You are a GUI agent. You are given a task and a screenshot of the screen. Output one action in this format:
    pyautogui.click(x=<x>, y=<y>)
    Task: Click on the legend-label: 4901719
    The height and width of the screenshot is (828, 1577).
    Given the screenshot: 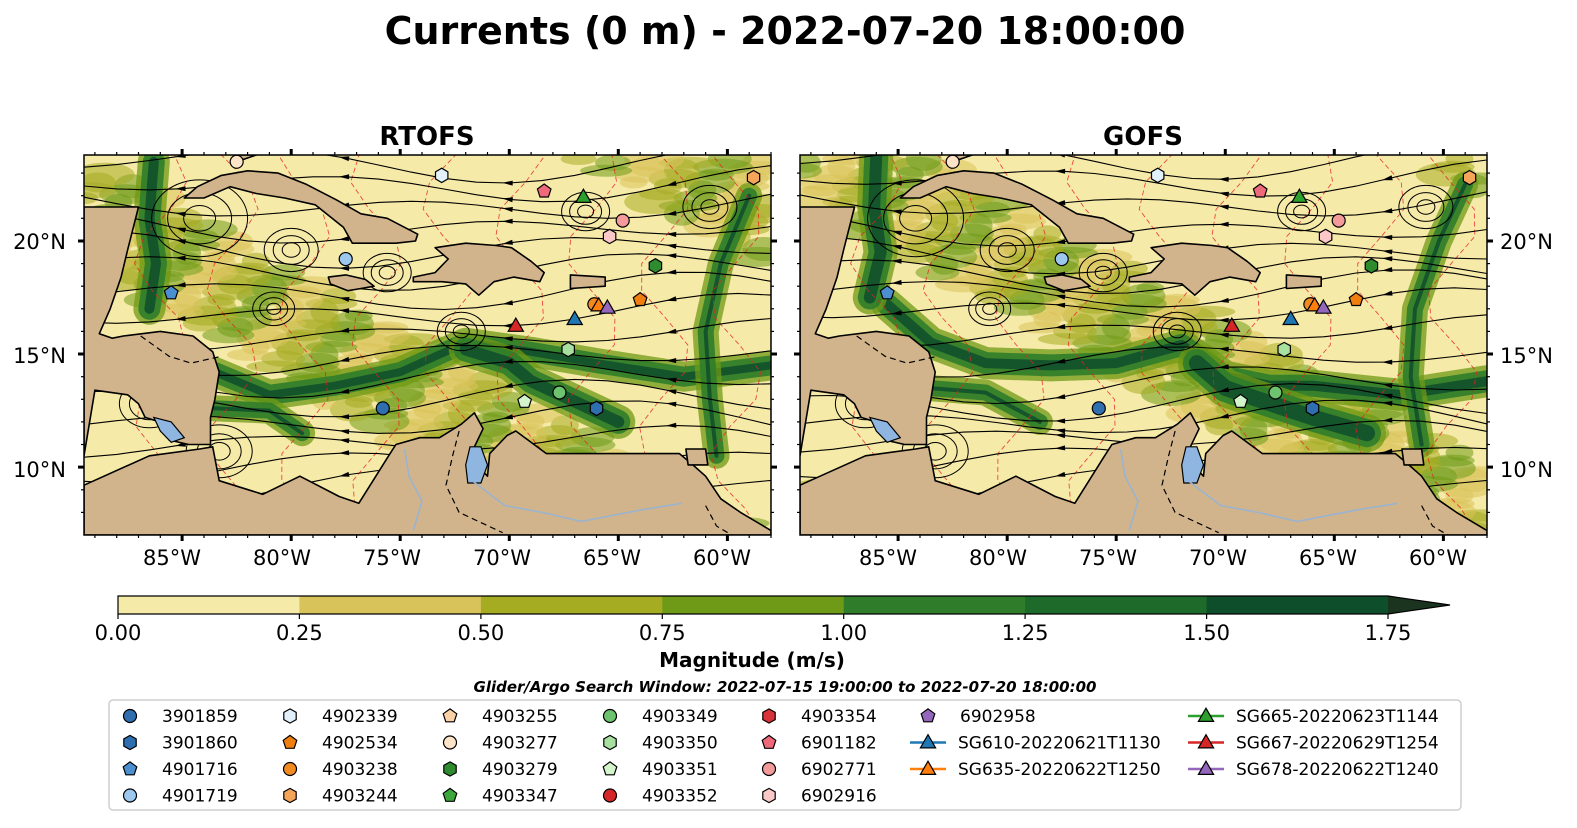 What is the action you would take?
    pyautogui.click(x=200, y=797)
    